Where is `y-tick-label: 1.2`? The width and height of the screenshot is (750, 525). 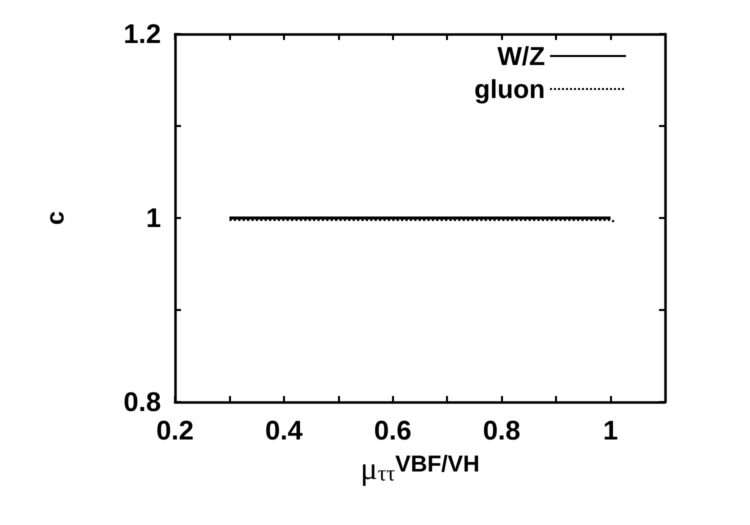 y-tick-label: 1.2 is located at coordinates (142, 34).